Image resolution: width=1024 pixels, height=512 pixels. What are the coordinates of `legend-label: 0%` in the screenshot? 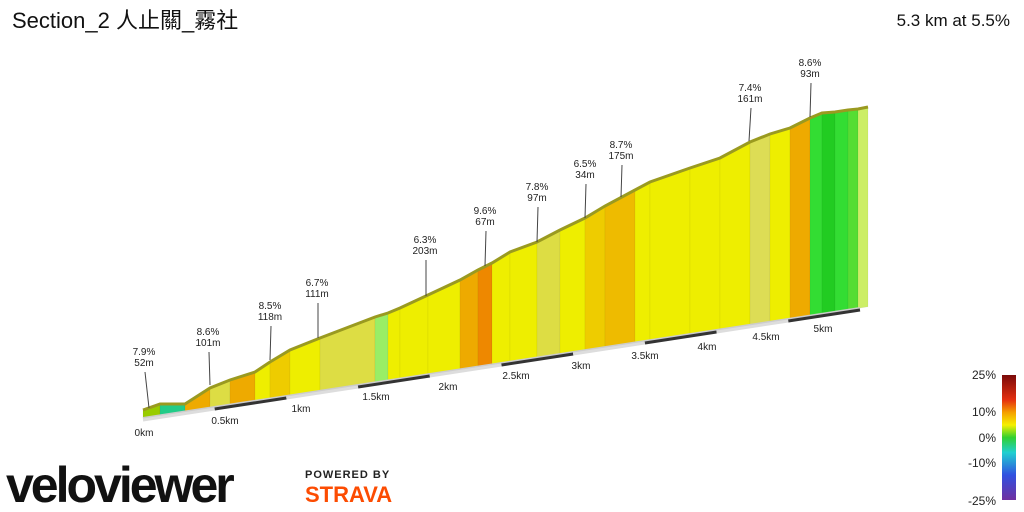 It's located at (988, 438).